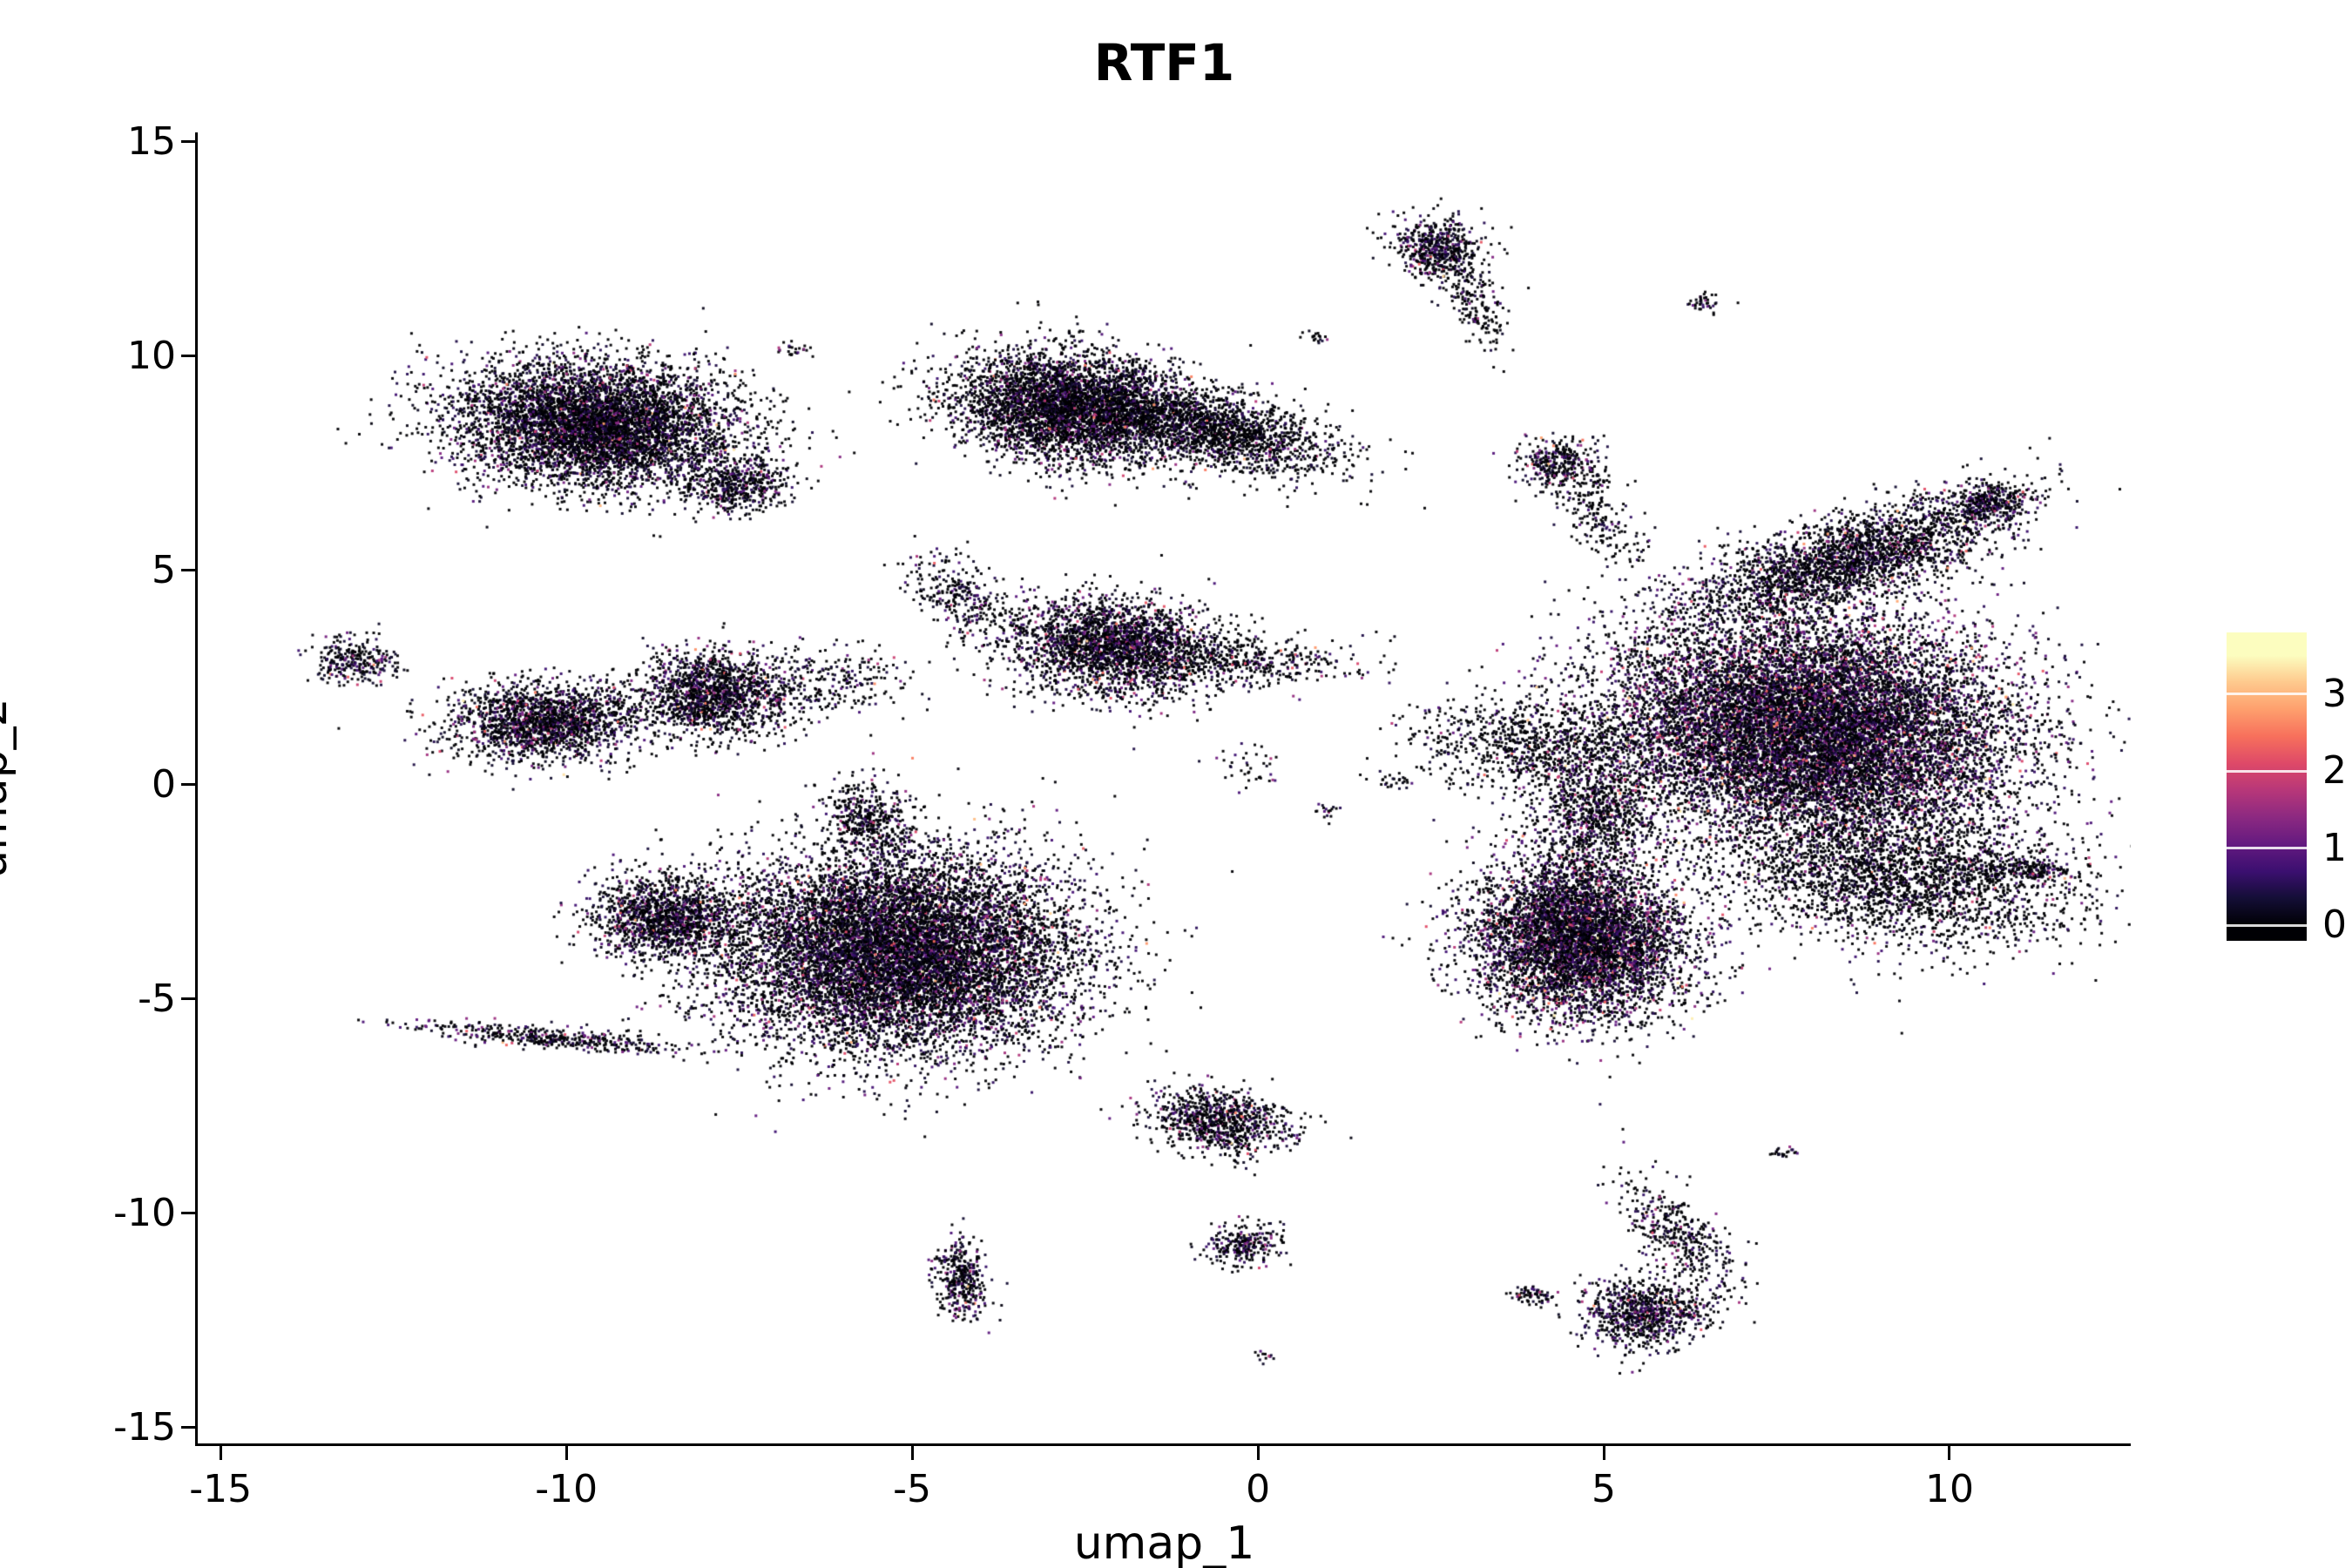 This screenshot has width=2352, height=1568. Describe the element at coordinates (145, 1212) in the screenshot. I see `y-tick-label: -10` at that location.